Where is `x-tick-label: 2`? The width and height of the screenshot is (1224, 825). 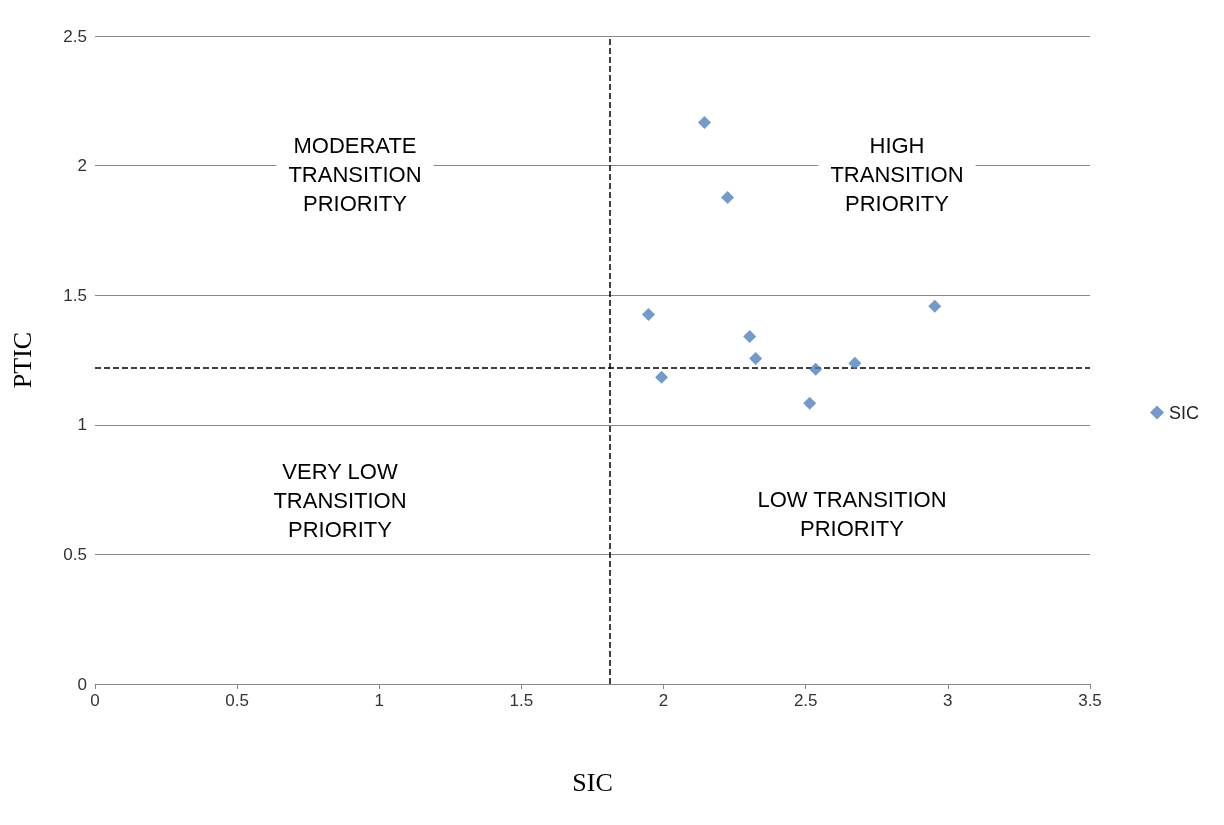
x-tick-label: 2 is located at coordinates (663, 700).